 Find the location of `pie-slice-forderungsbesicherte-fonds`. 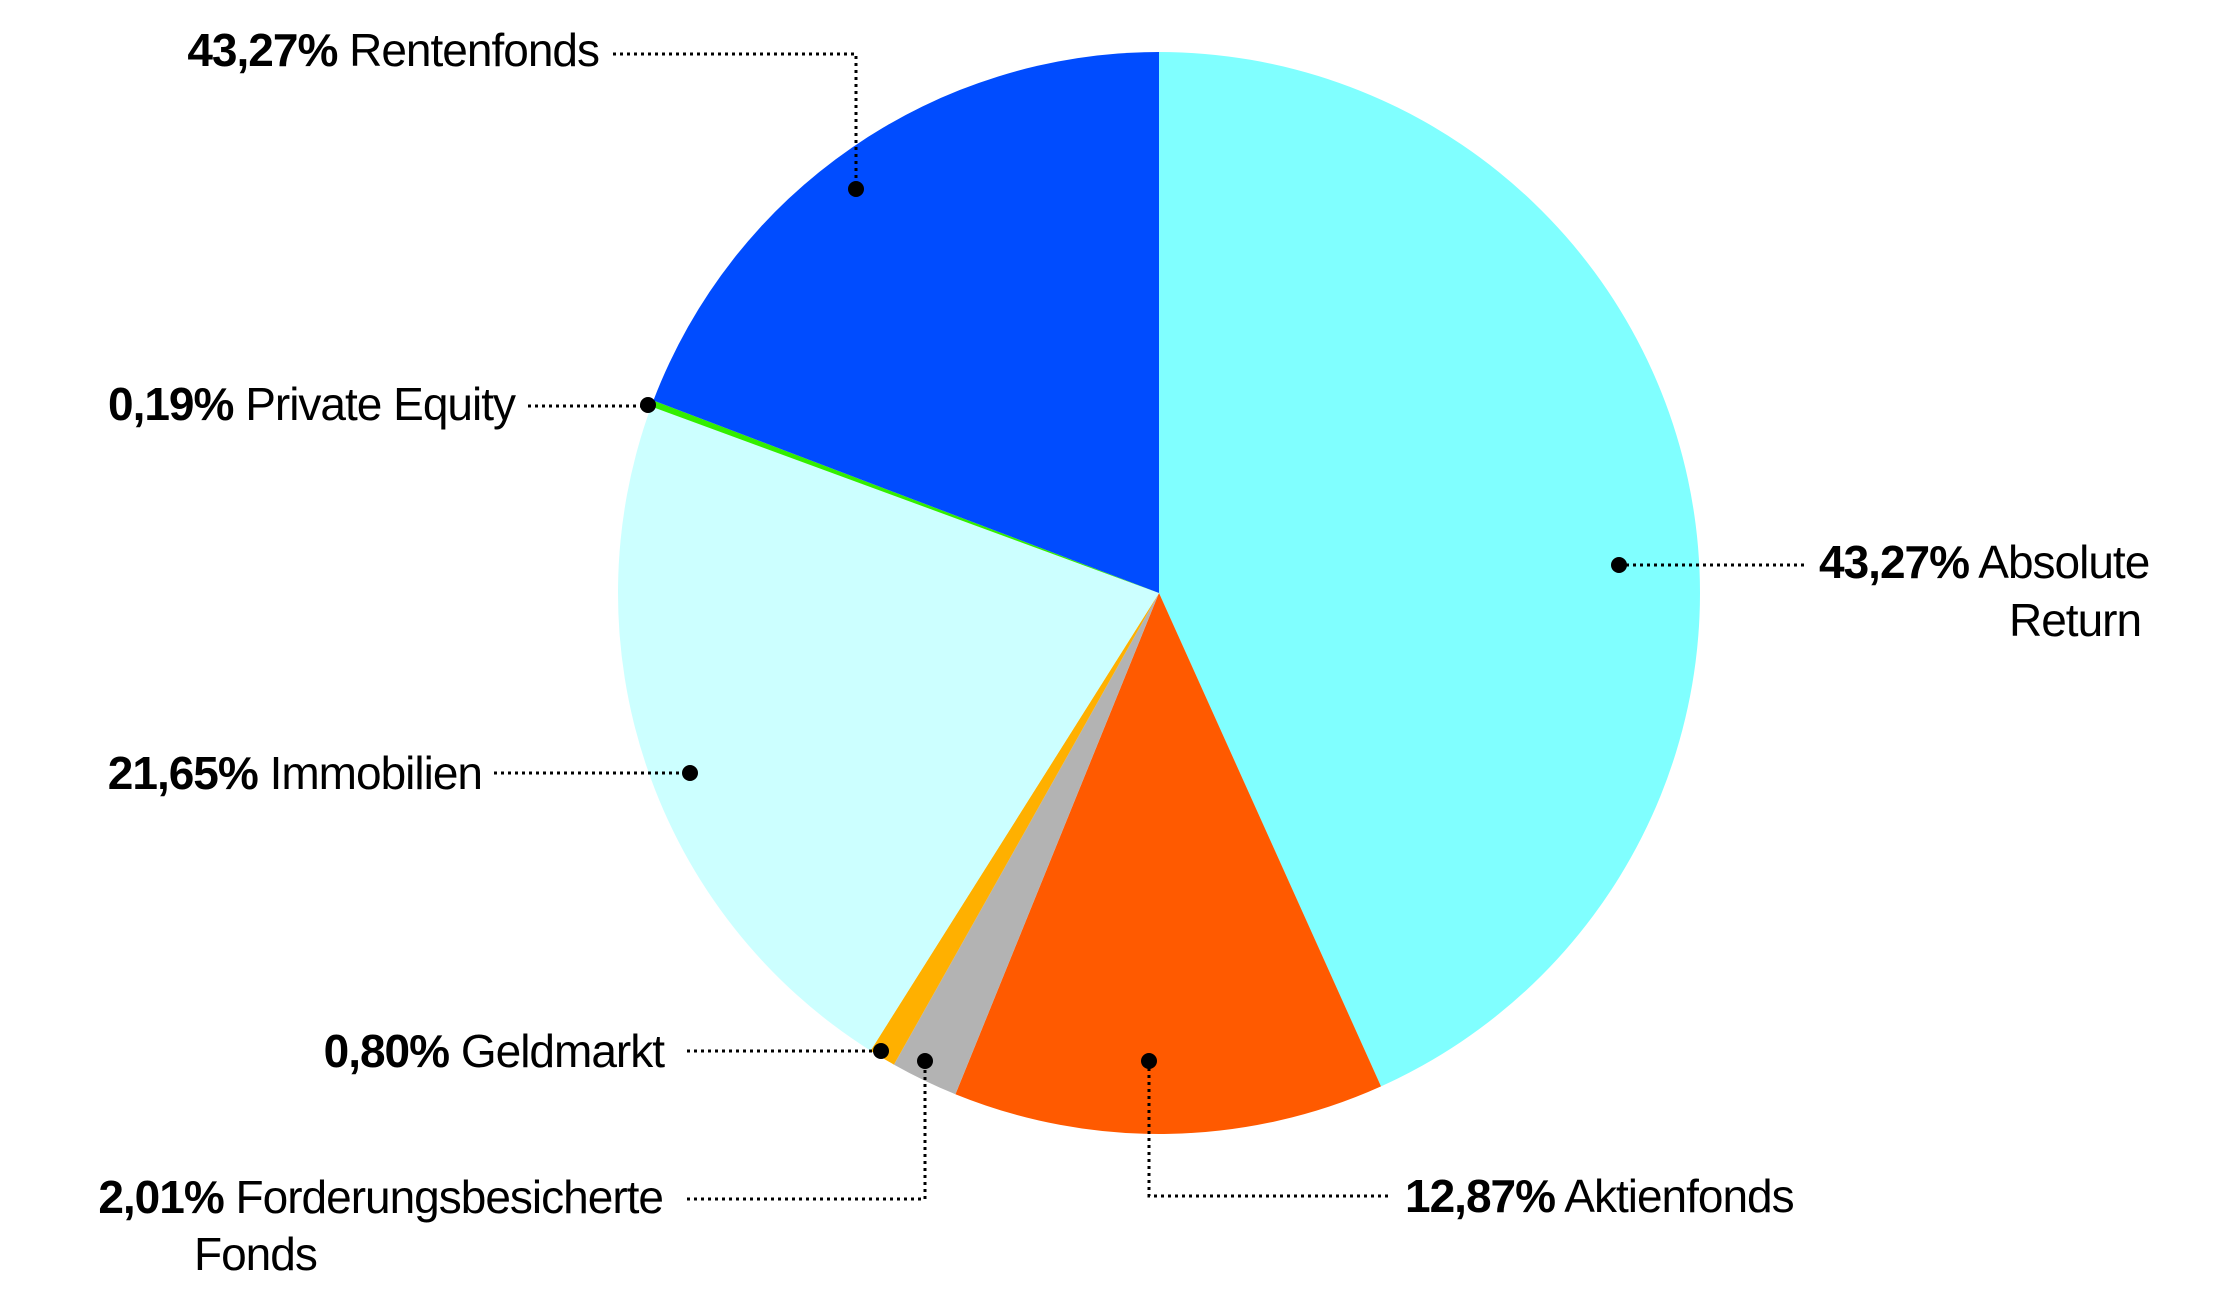

pie-slice-forderungsbesicherte-fonds is located at coordinates (1026, 844).